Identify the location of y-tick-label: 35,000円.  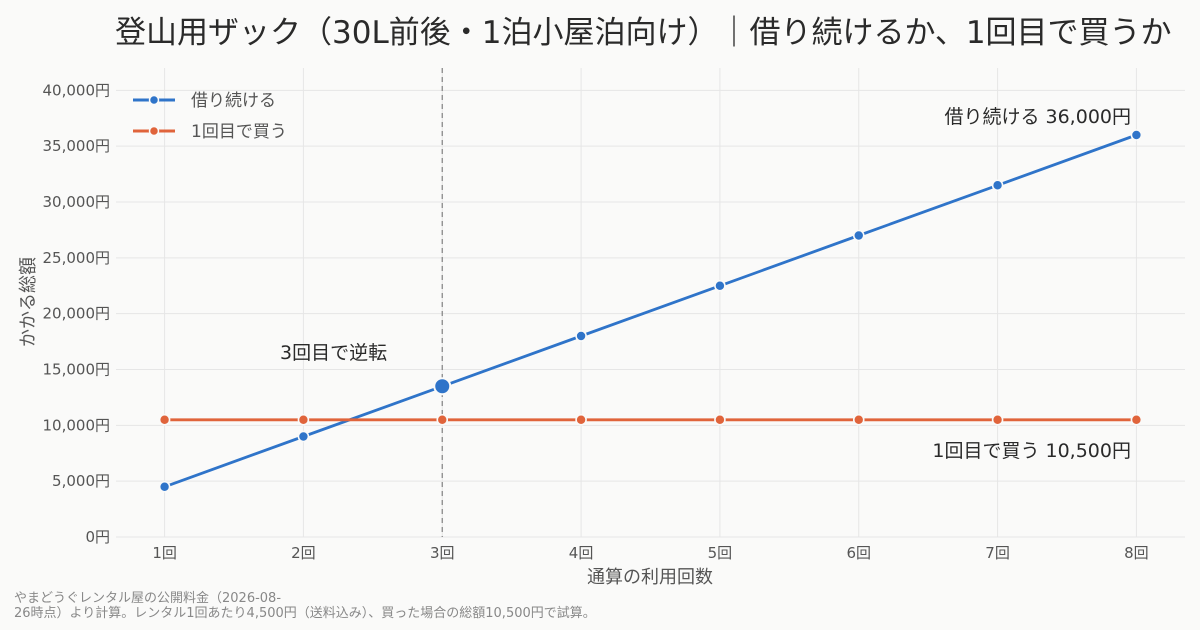
(77, 146).